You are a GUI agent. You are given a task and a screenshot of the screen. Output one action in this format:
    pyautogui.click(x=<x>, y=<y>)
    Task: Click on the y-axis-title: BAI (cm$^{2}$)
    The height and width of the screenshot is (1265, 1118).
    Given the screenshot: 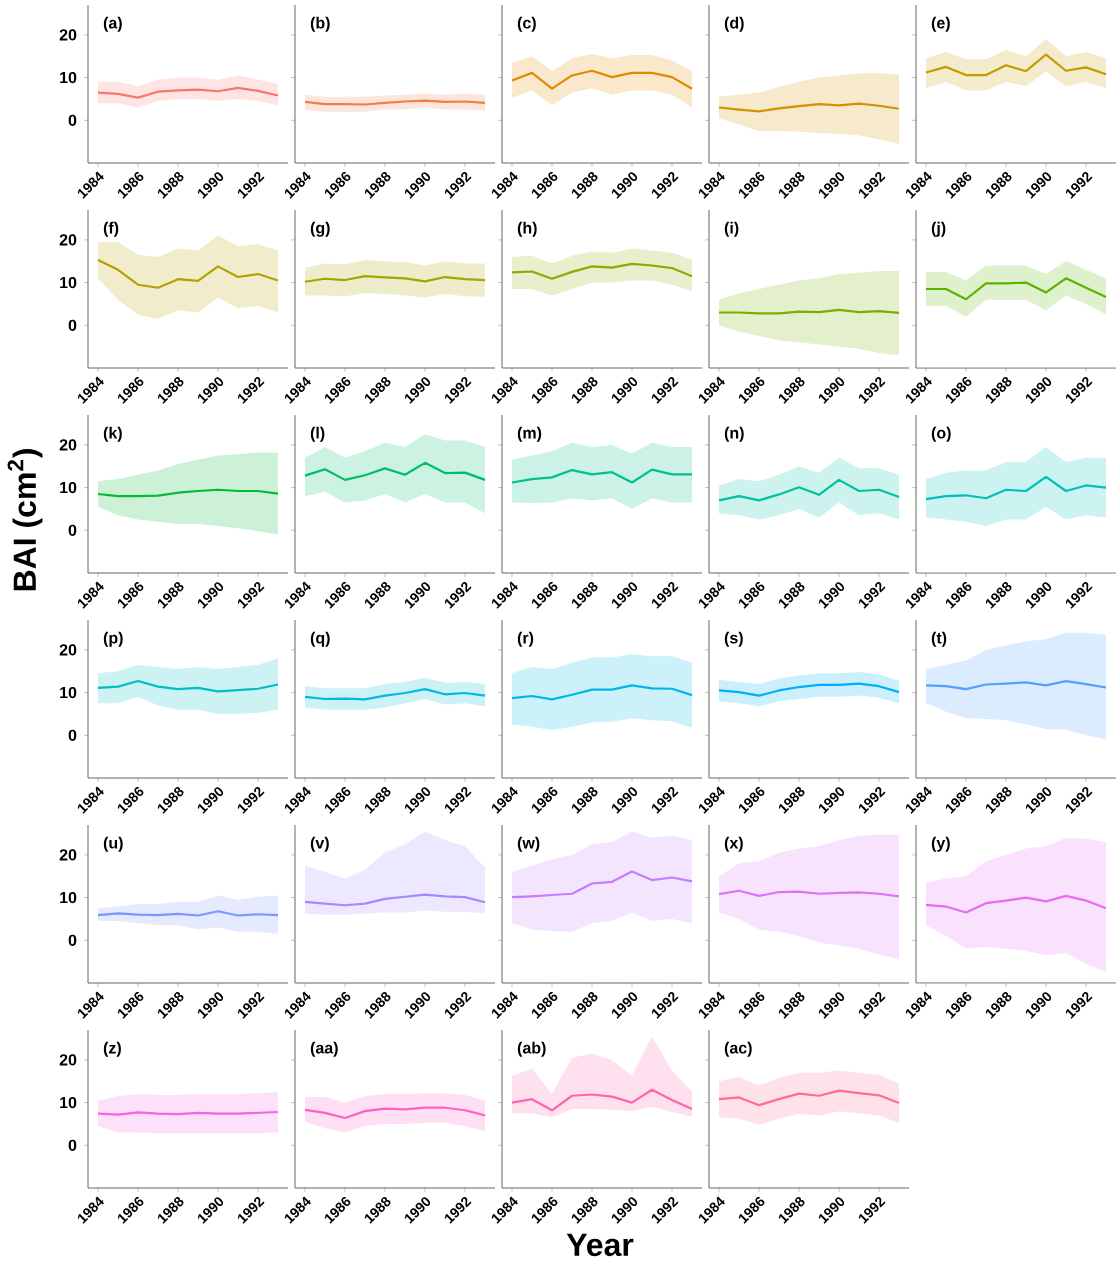 What is the action you would take?
    pyautogui.click(x=25, y=520)
    